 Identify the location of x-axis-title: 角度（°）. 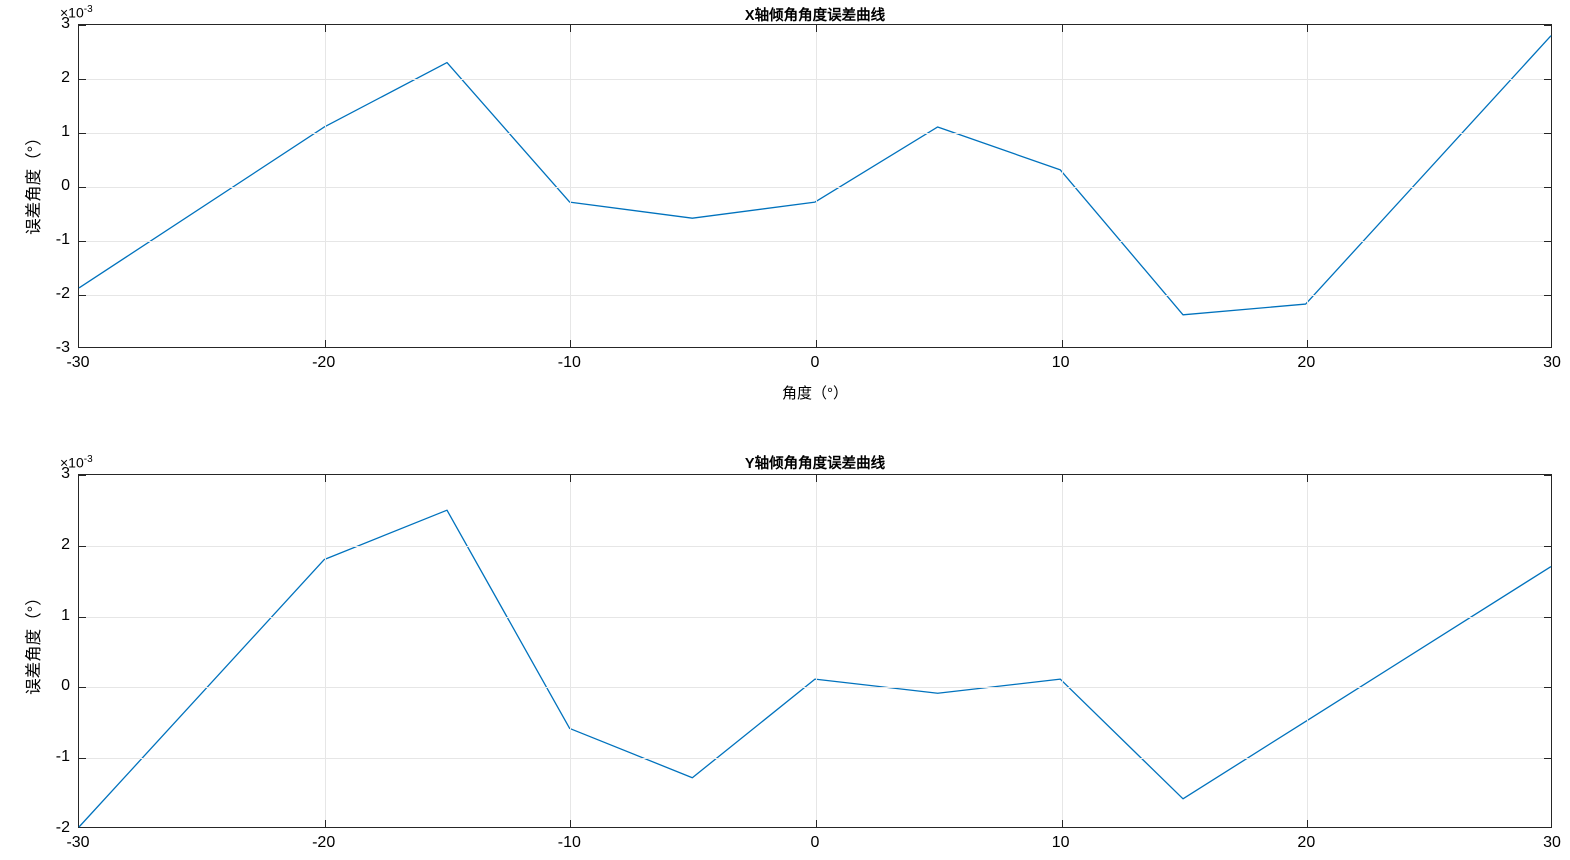
(815, 393).